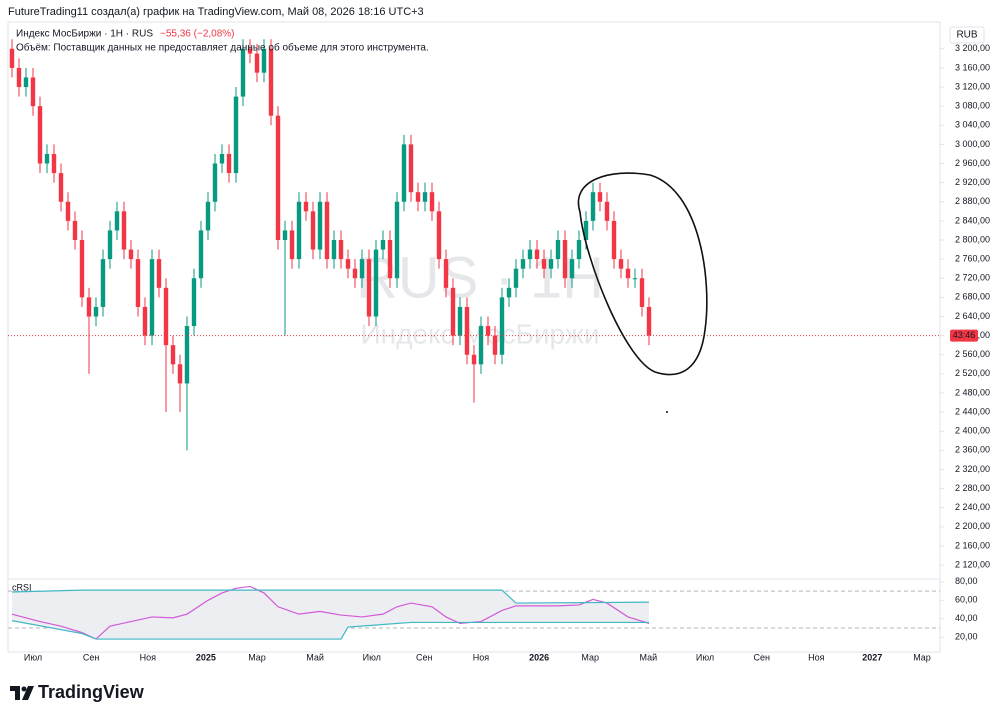  Describe the element at coordinates (972, 392) in the screenshot. I see `y-tick-label: 2 480,00` at that location.